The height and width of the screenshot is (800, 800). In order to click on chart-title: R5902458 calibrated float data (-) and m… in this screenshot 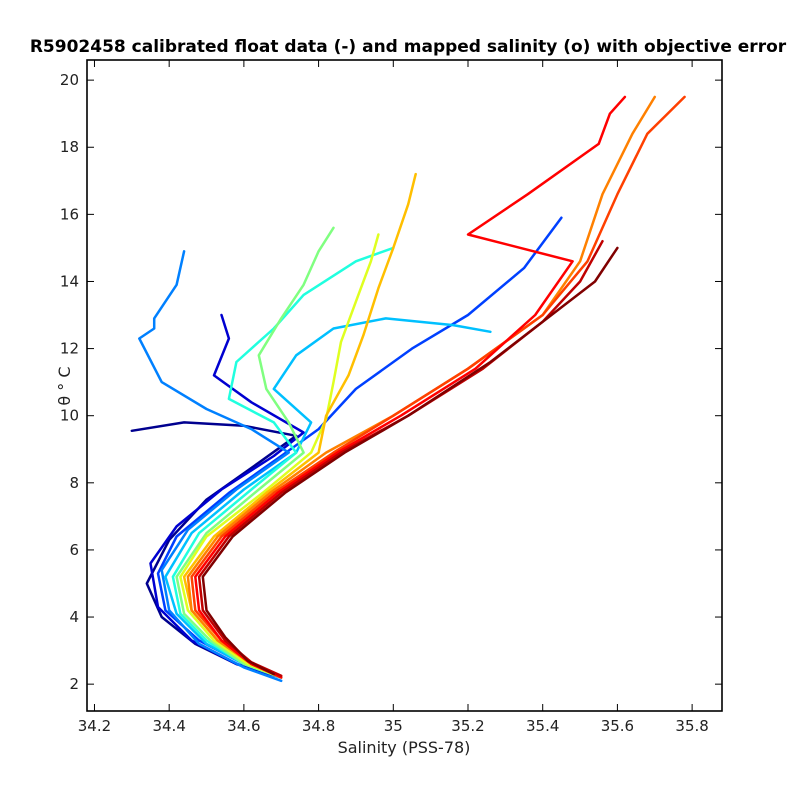, I will do `click(408, 47)`.